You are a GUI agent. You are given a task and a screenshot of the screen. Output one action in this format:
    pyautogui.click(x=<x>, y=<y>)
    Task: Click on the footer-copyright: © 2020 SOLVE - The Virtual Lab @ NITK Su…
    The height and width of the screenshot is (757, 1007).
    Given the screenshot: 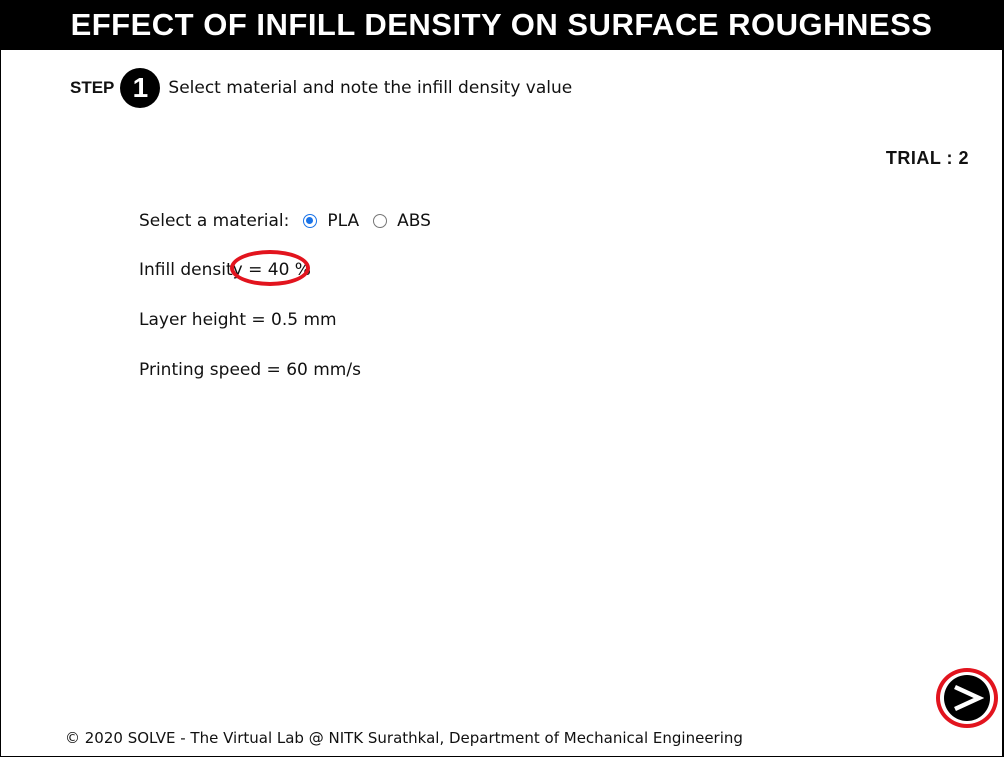 What is the action you would take?
    pyautogui.click(x=404, y=738)
    